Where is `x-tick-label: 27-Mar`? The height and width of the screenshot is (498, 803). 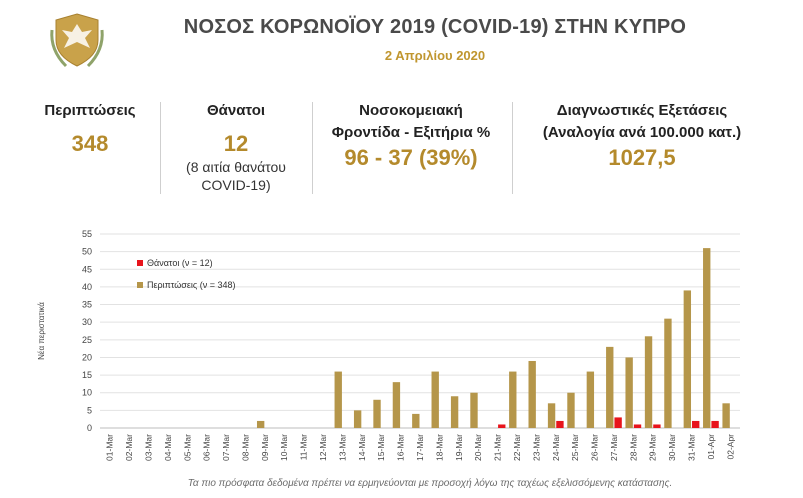
x-tick-label: 27-Mar is located at coordinates (614, 447).